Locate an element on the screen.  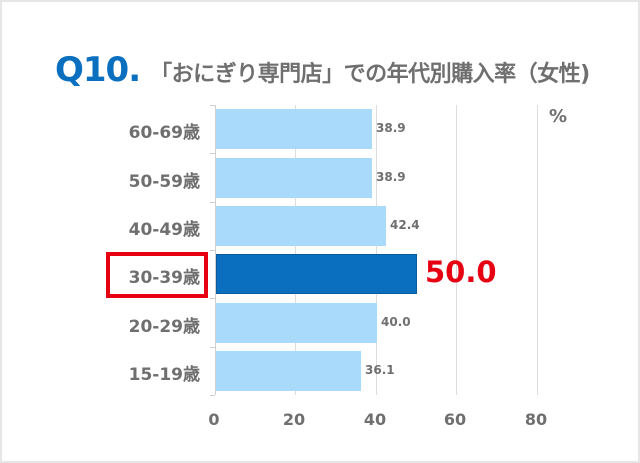
y-axis-line is located at coordinates (215, 250).